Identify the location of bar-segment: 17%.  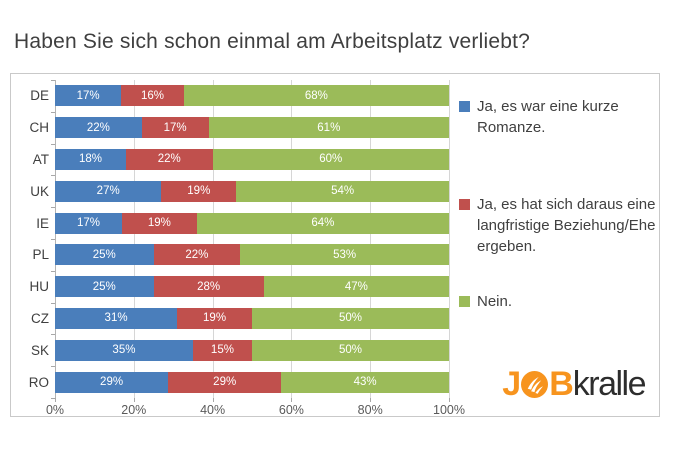
(175, 128).